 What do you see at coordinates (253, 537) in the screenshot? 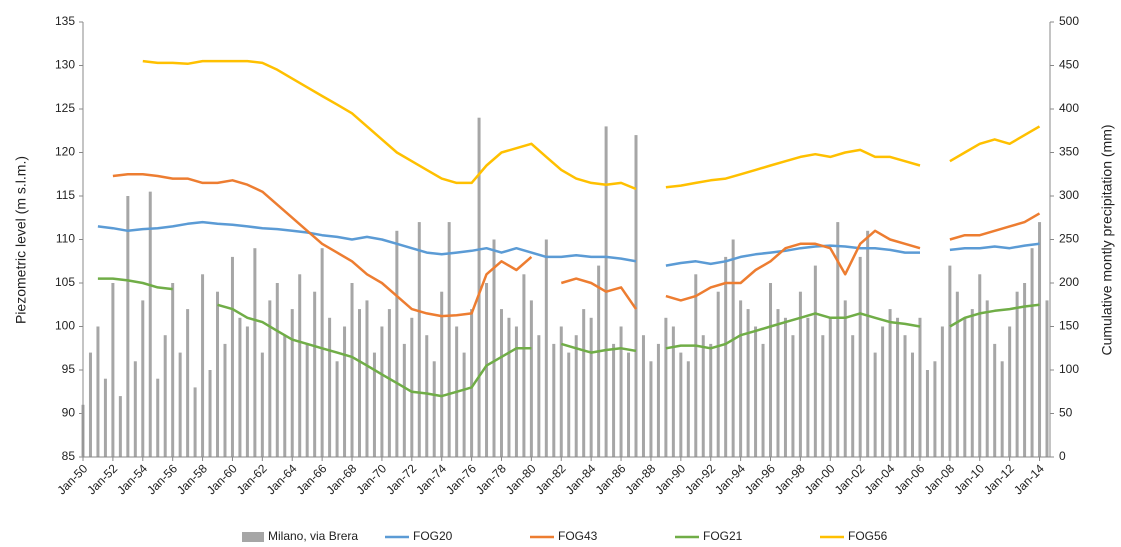
I see `legend-swatch` at bounding box center [253, 537].